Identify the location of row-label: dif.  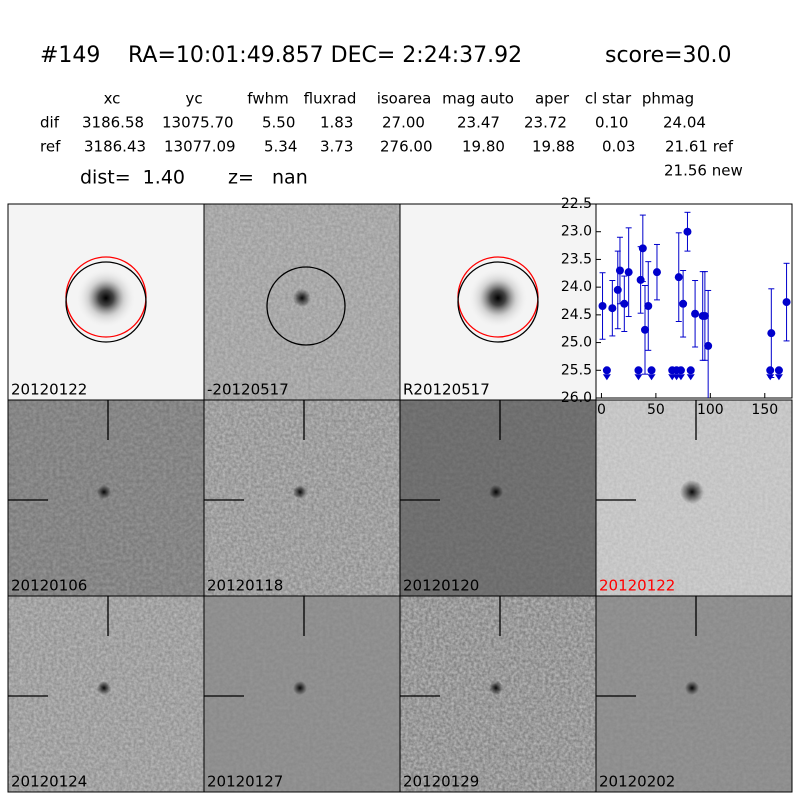
(50, 123).